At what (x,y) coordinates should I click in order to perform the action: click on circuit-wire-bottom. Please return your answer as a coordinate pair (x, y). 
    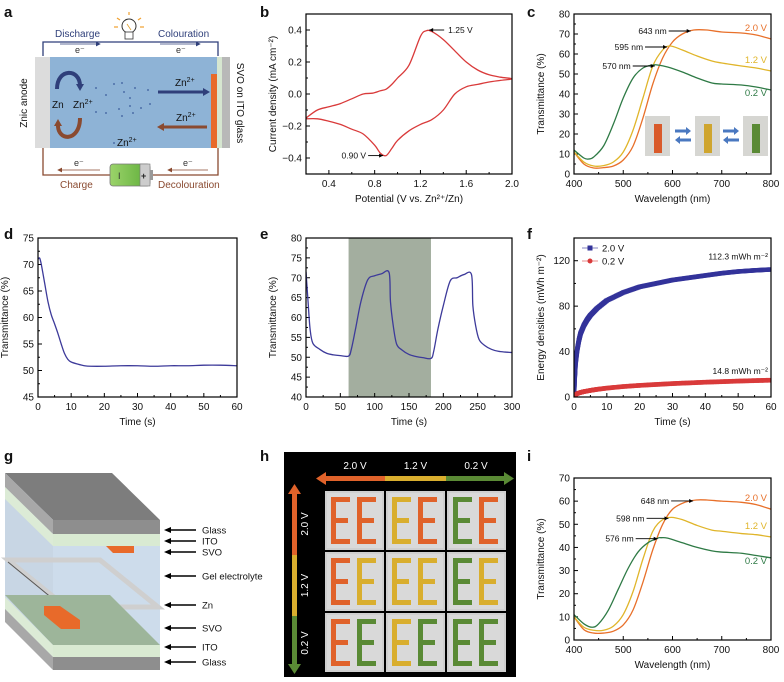
    Looking at the image, I should click on (130, 162).